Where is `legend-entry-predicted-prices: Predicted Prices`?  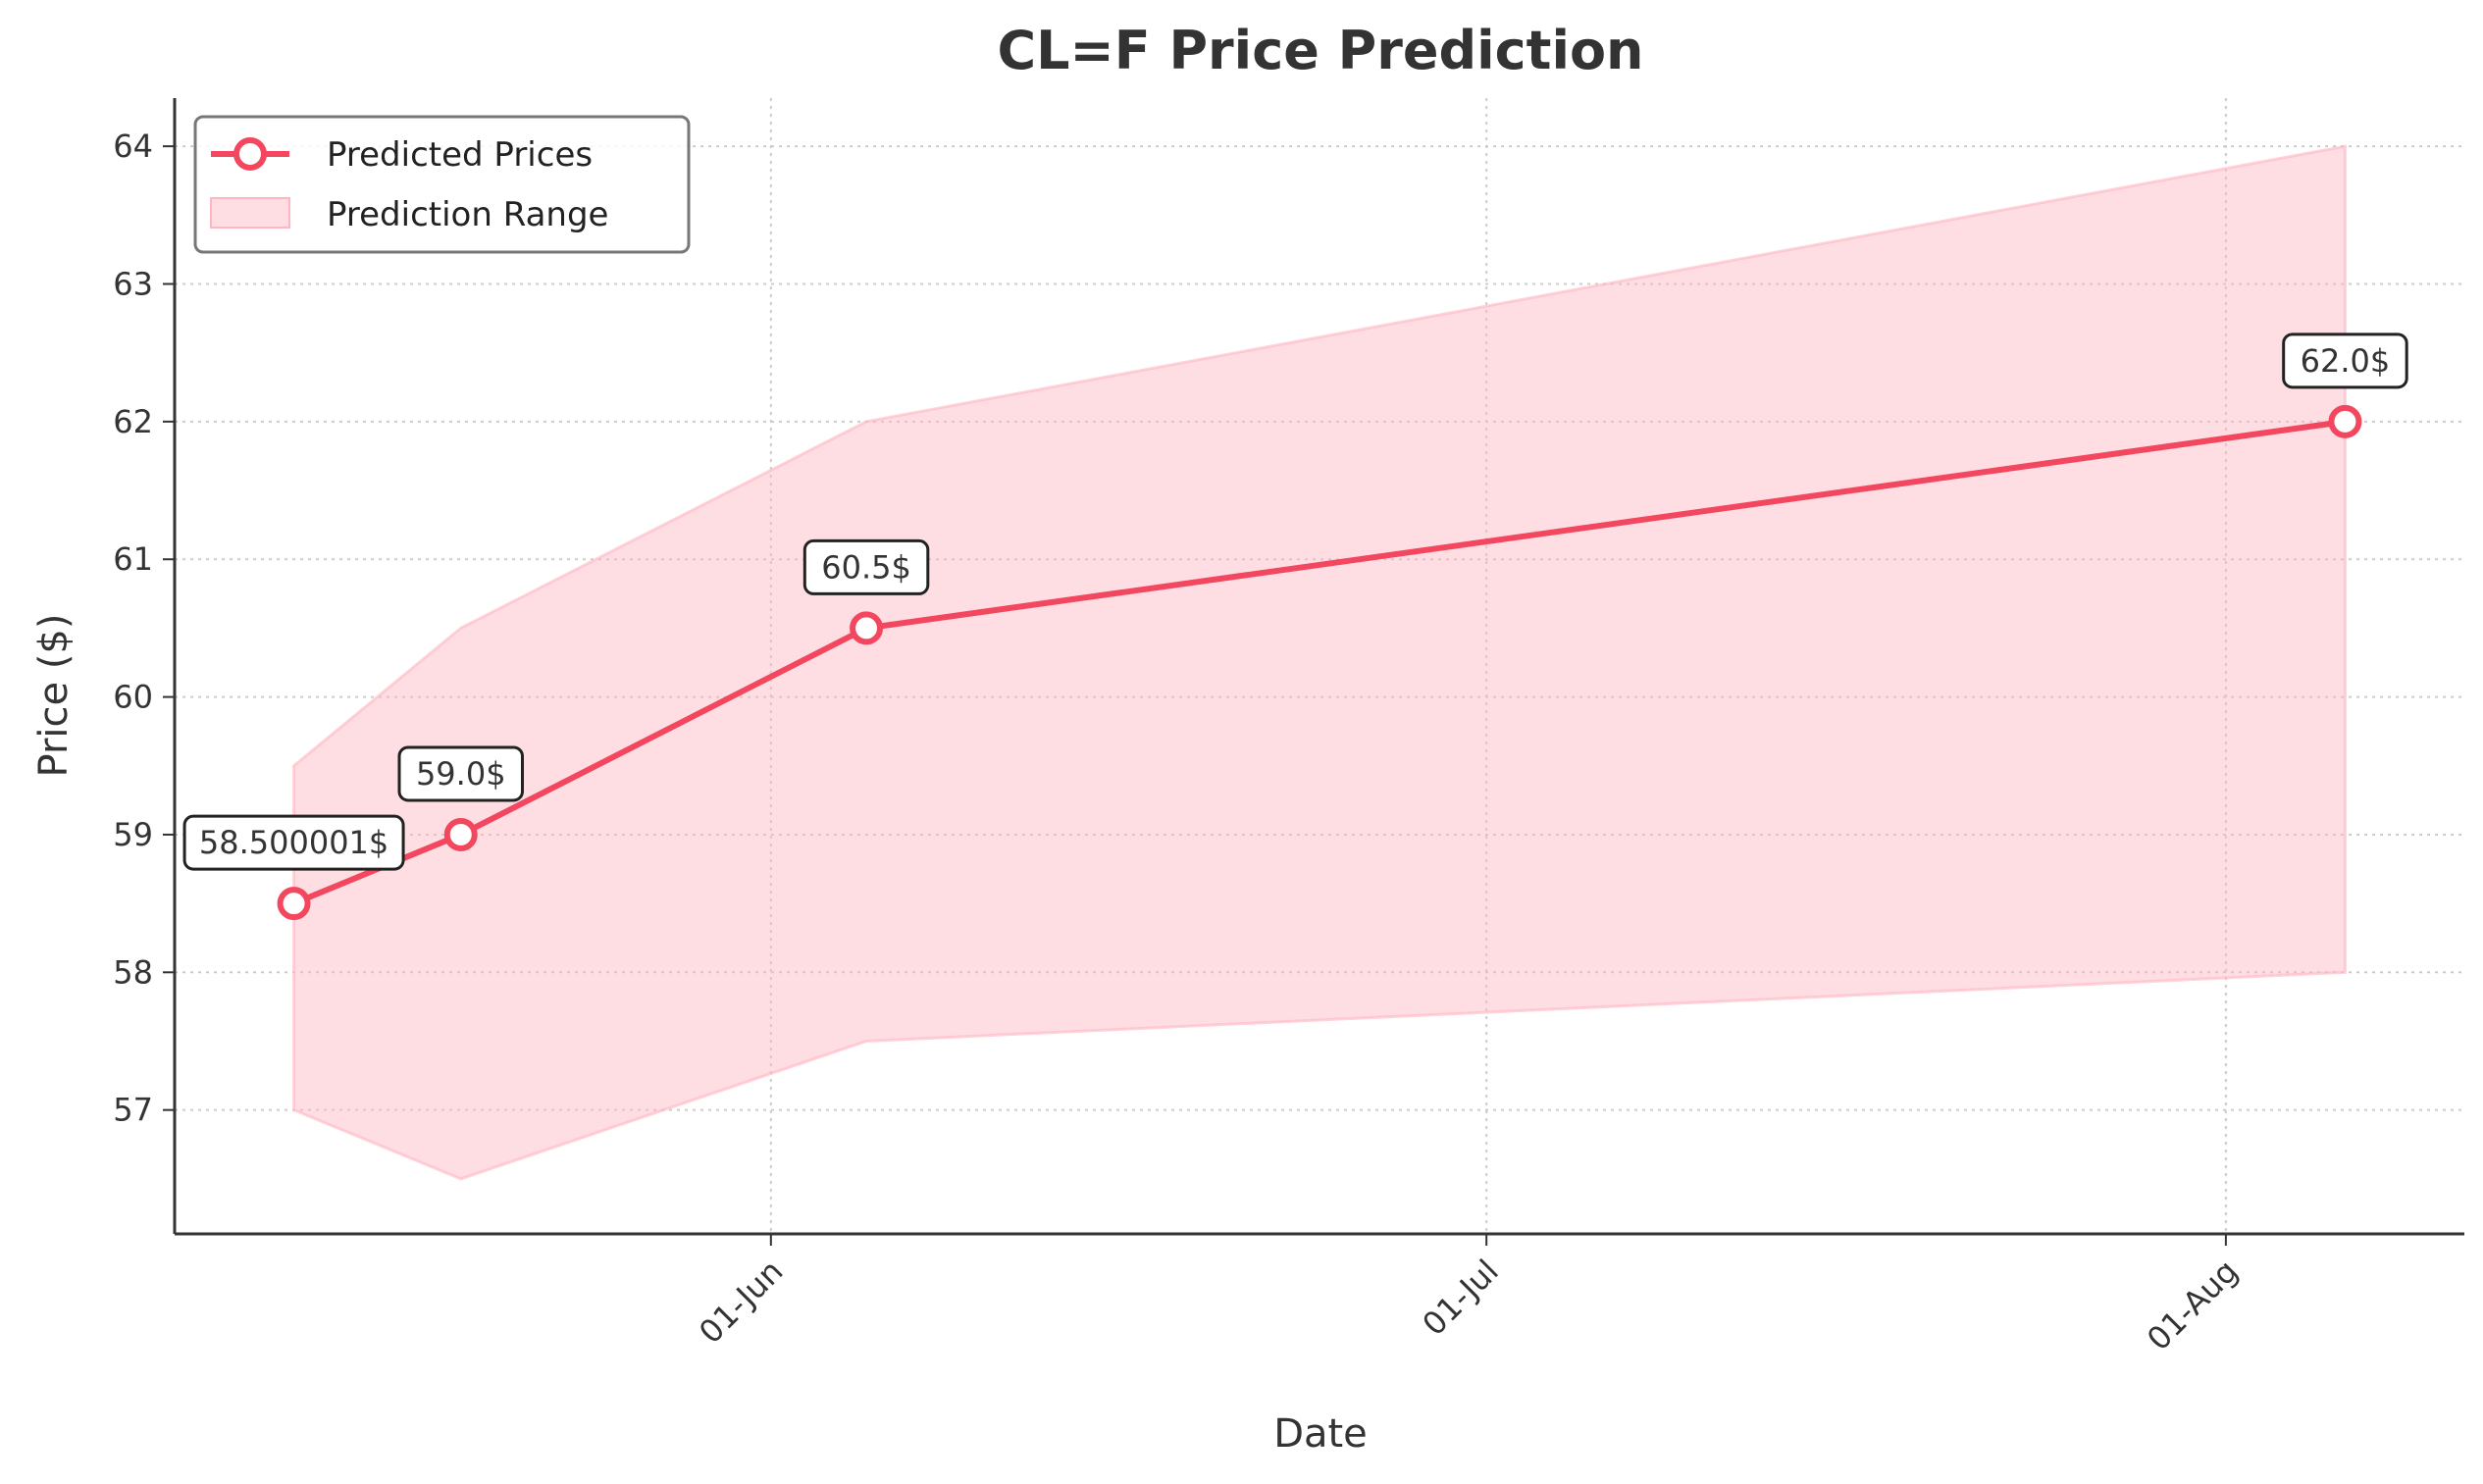
legend-entry-predicted-prices: Predicted Prices is located at coordinates (460, 155).